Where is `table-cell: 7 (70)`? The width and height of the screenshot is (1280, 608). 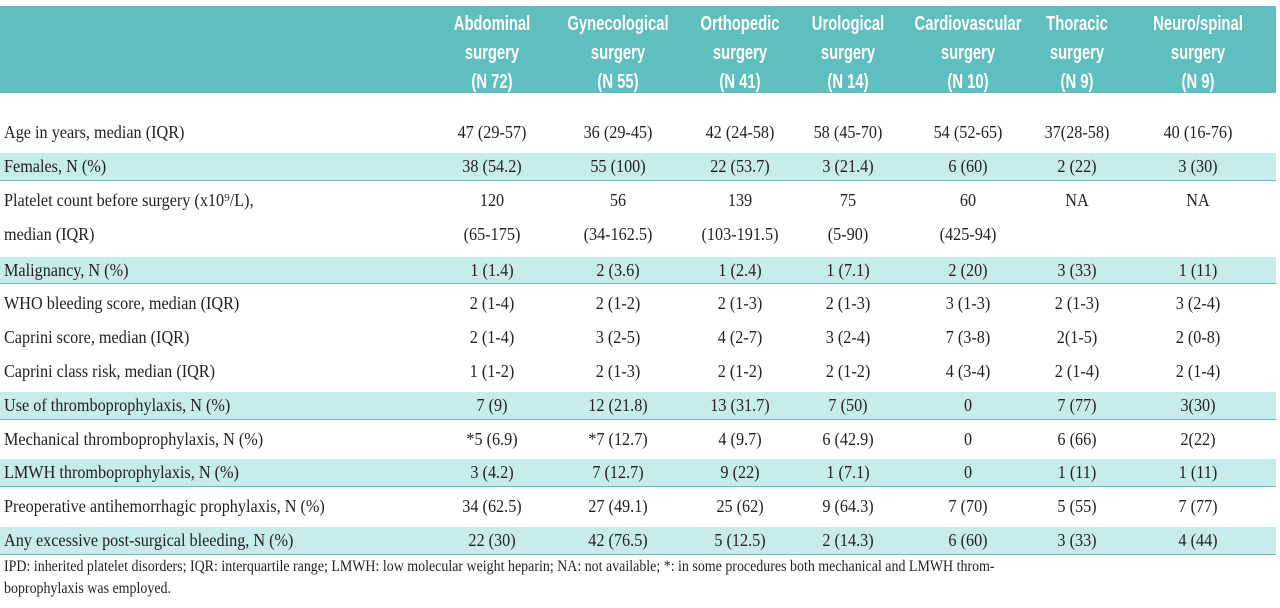
table-cell: 7 (70) is located at coordinates (968, 506).